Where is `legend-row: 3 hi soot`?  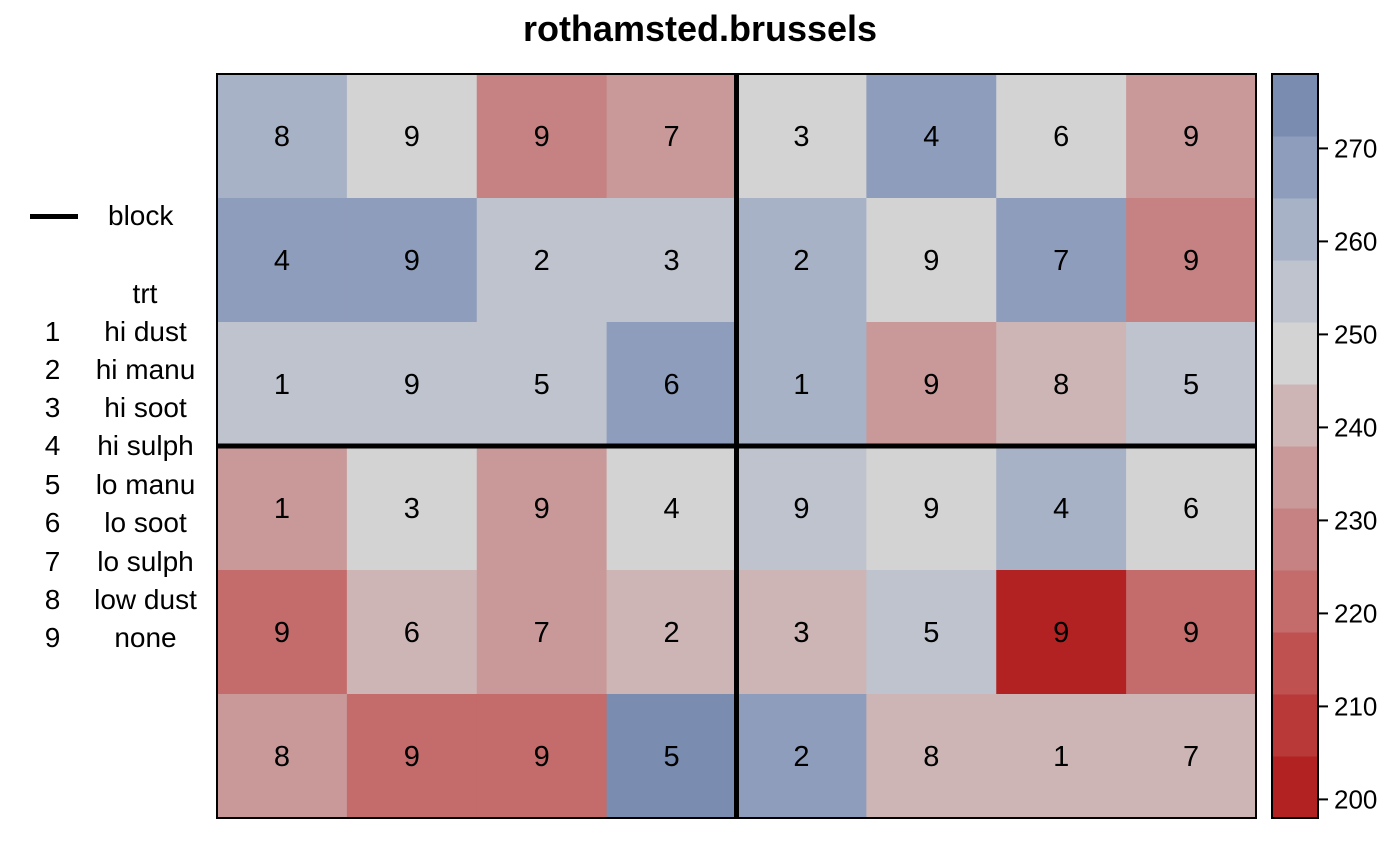
legend-row: 3 hi soot is located at coordinates (107, 411).